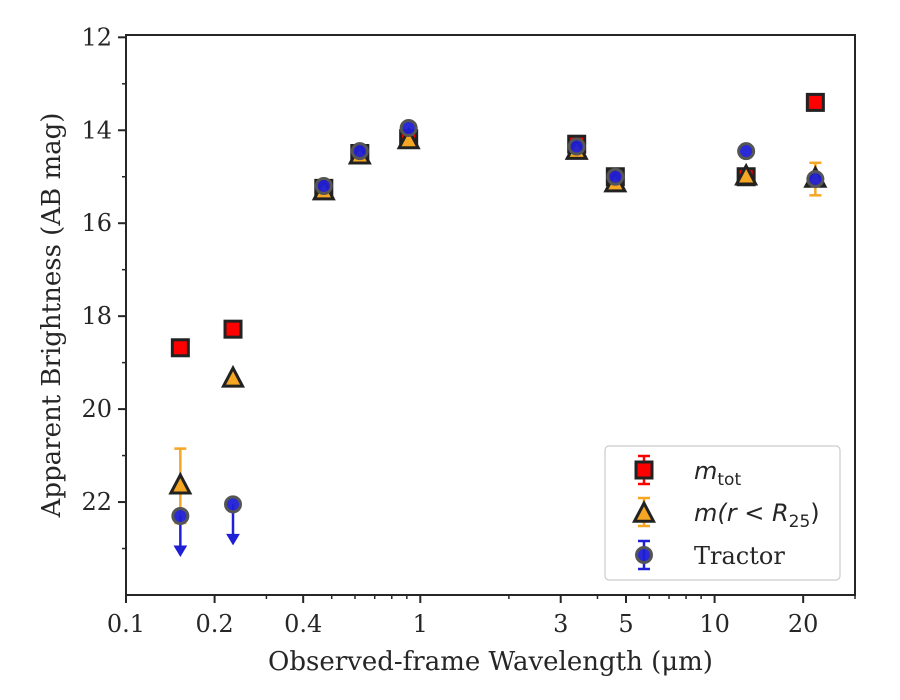  Describe the element at coordinates (814, 513) in the screenshot. I see `legend-label-end: )` at that location.